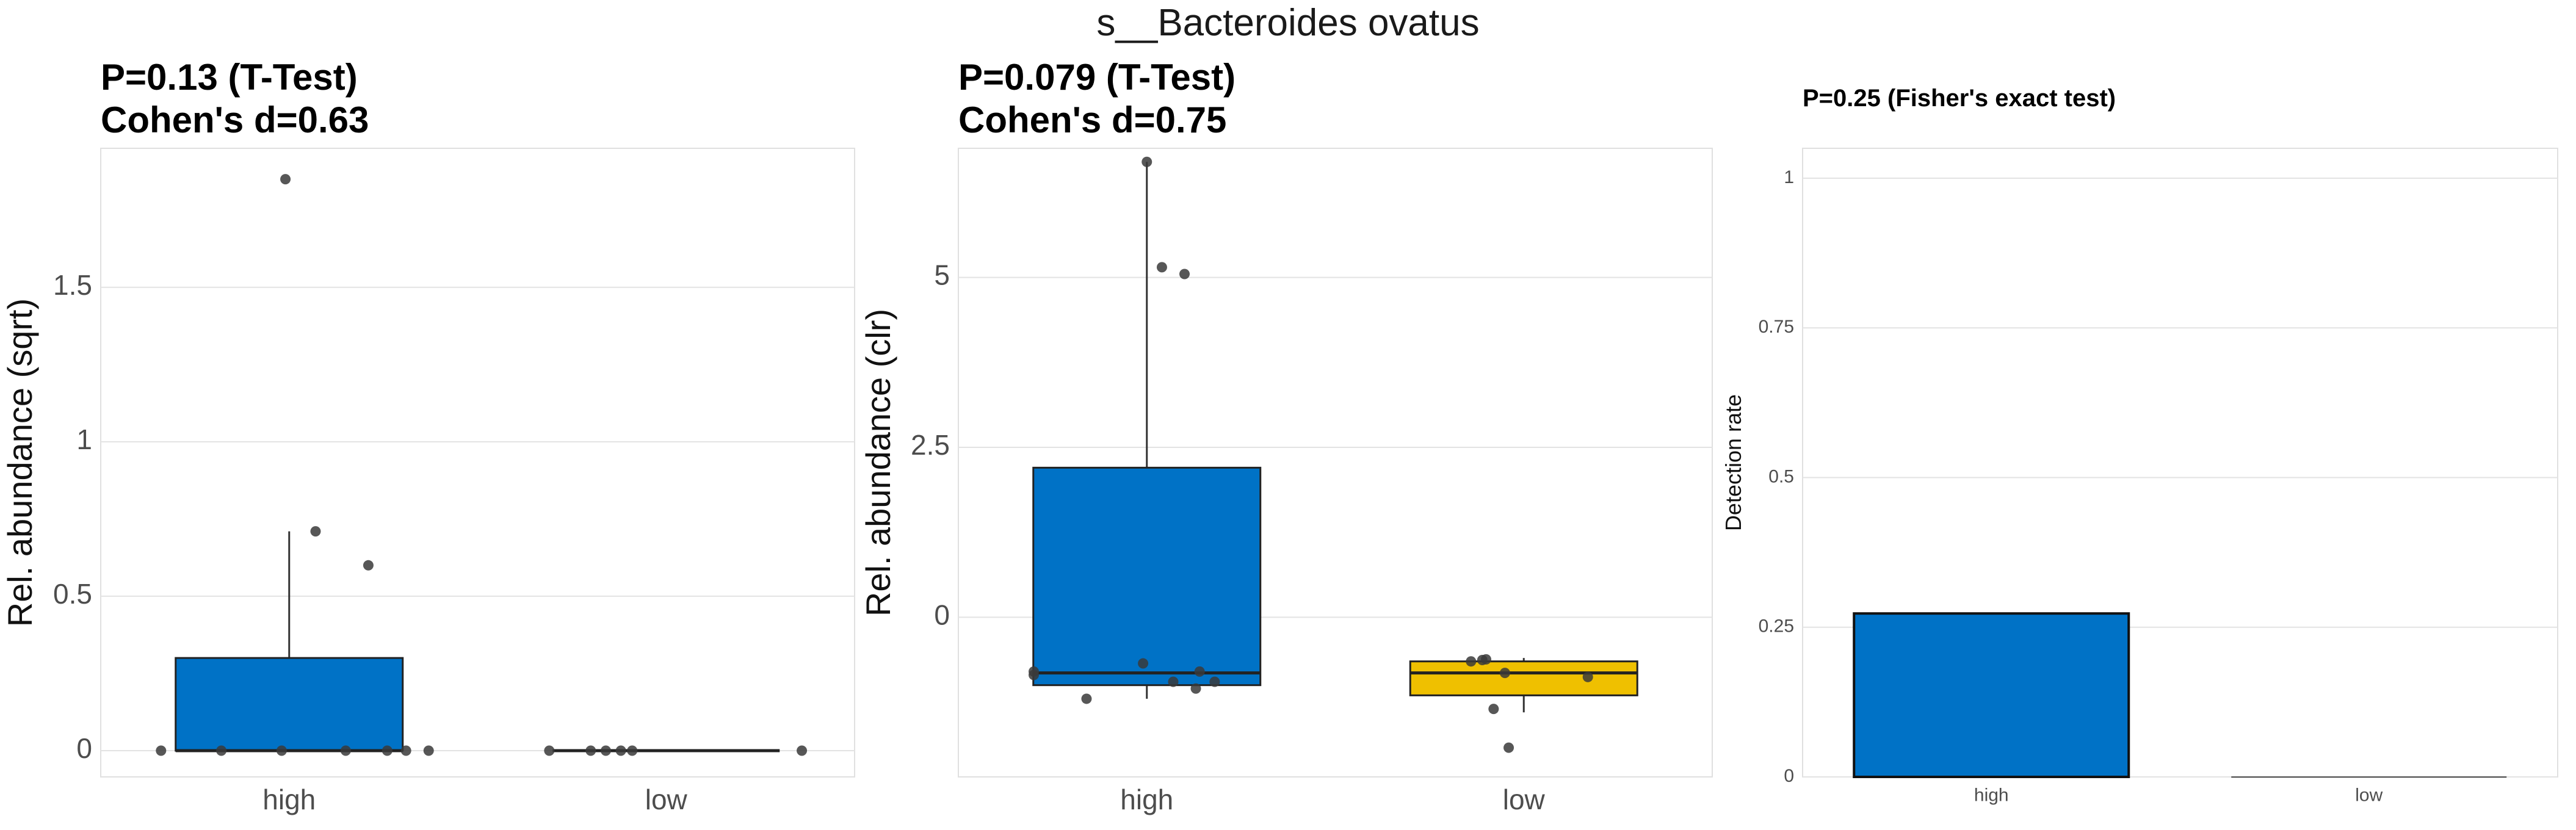 This screenshot has height=830, width=2576. I want to click on panel-3-title: P=0.25 (Fisher's exact test), so click(1959, 98).